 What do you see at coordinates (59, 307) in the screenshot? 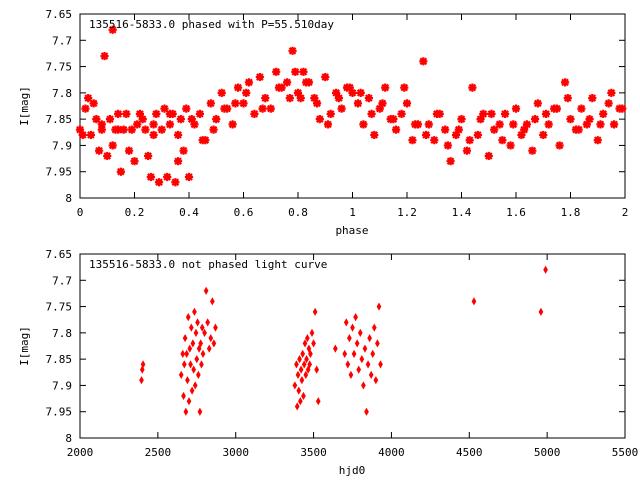
I see `unphased-ytick-label: 7.75` at bounding box center [59, 307].